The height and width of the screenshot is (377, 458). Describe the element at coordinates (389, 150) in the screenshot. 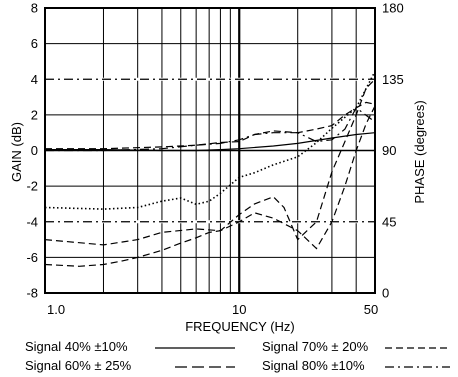

I see `y2-tick-label: 90` at that location.